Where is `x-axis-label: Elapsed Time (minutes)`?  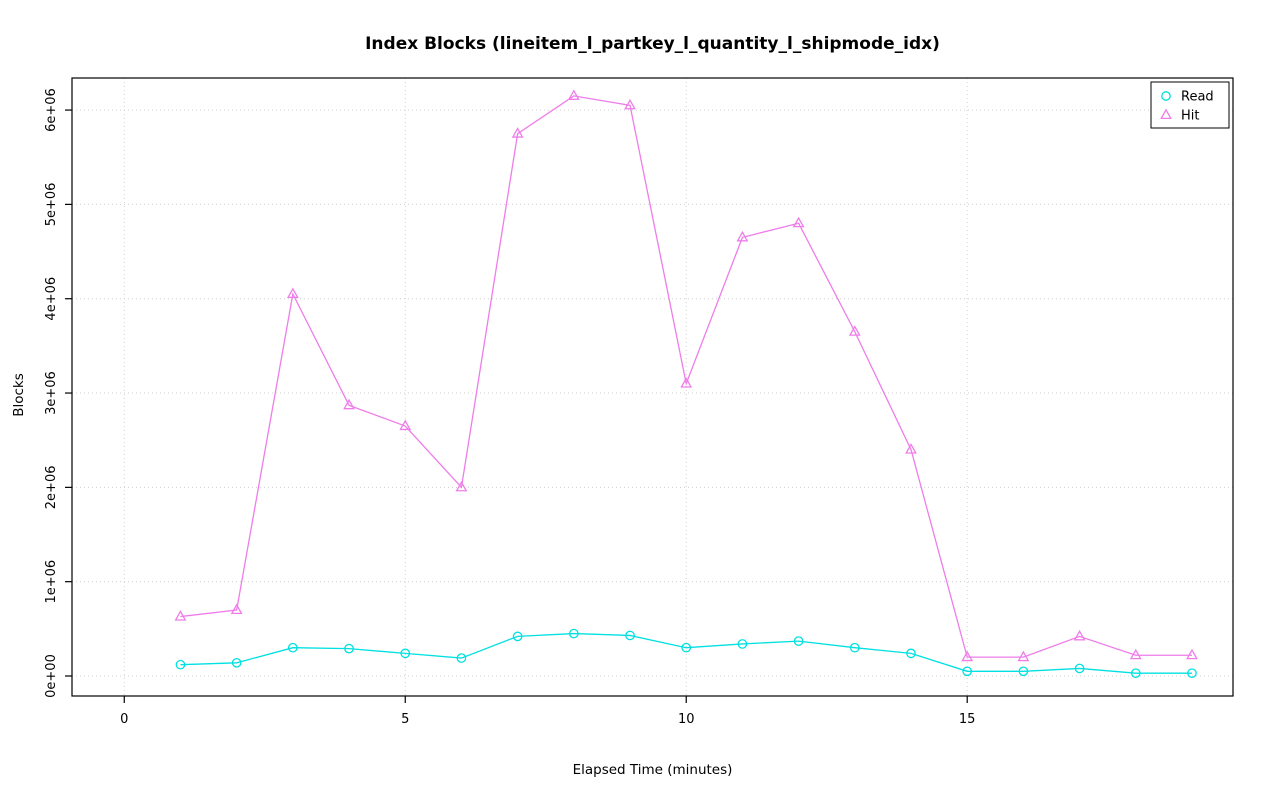
x-axis-label: Elapsed Time (minutes) is located at coordinates (652, 770).